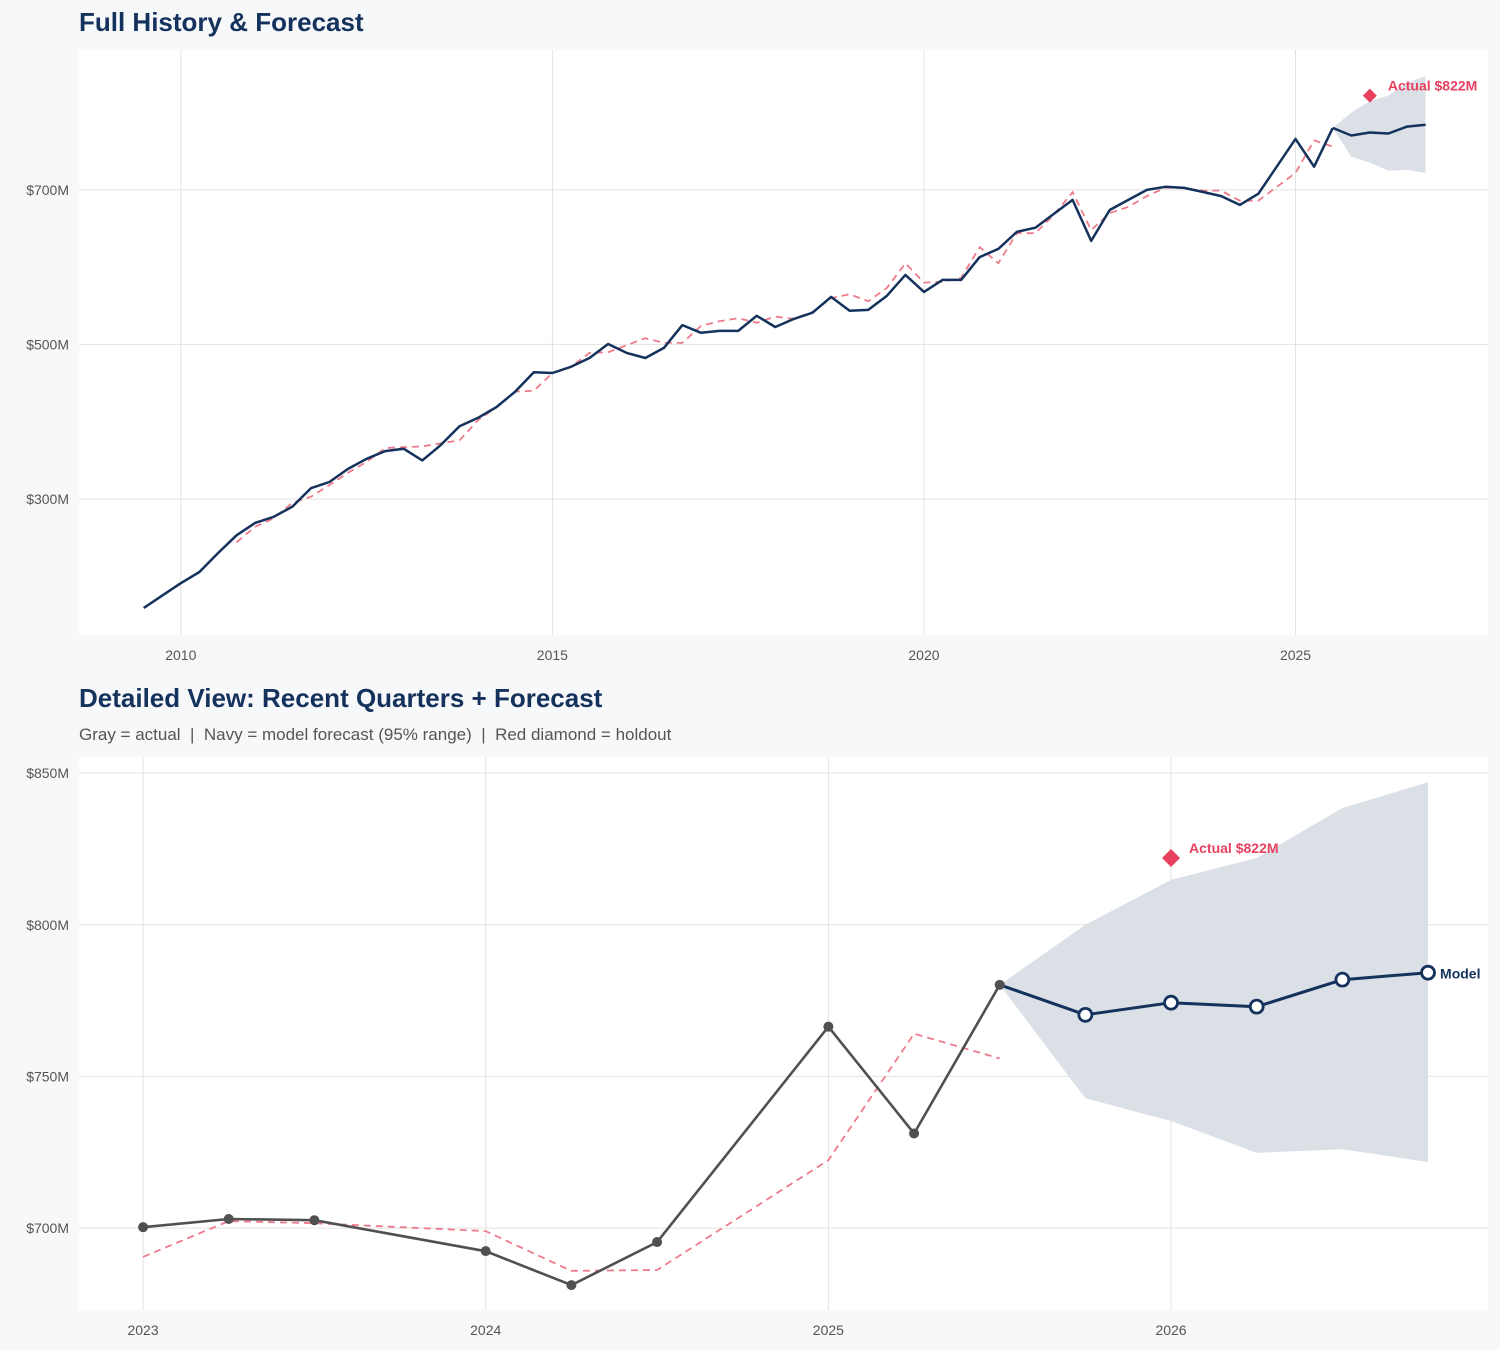 The image size is (1500, 1350). What do you see at coordinates (1460, 974) in the screenshot?
I see `forecast-model-label: Model` at bounding box center [1460, 974].